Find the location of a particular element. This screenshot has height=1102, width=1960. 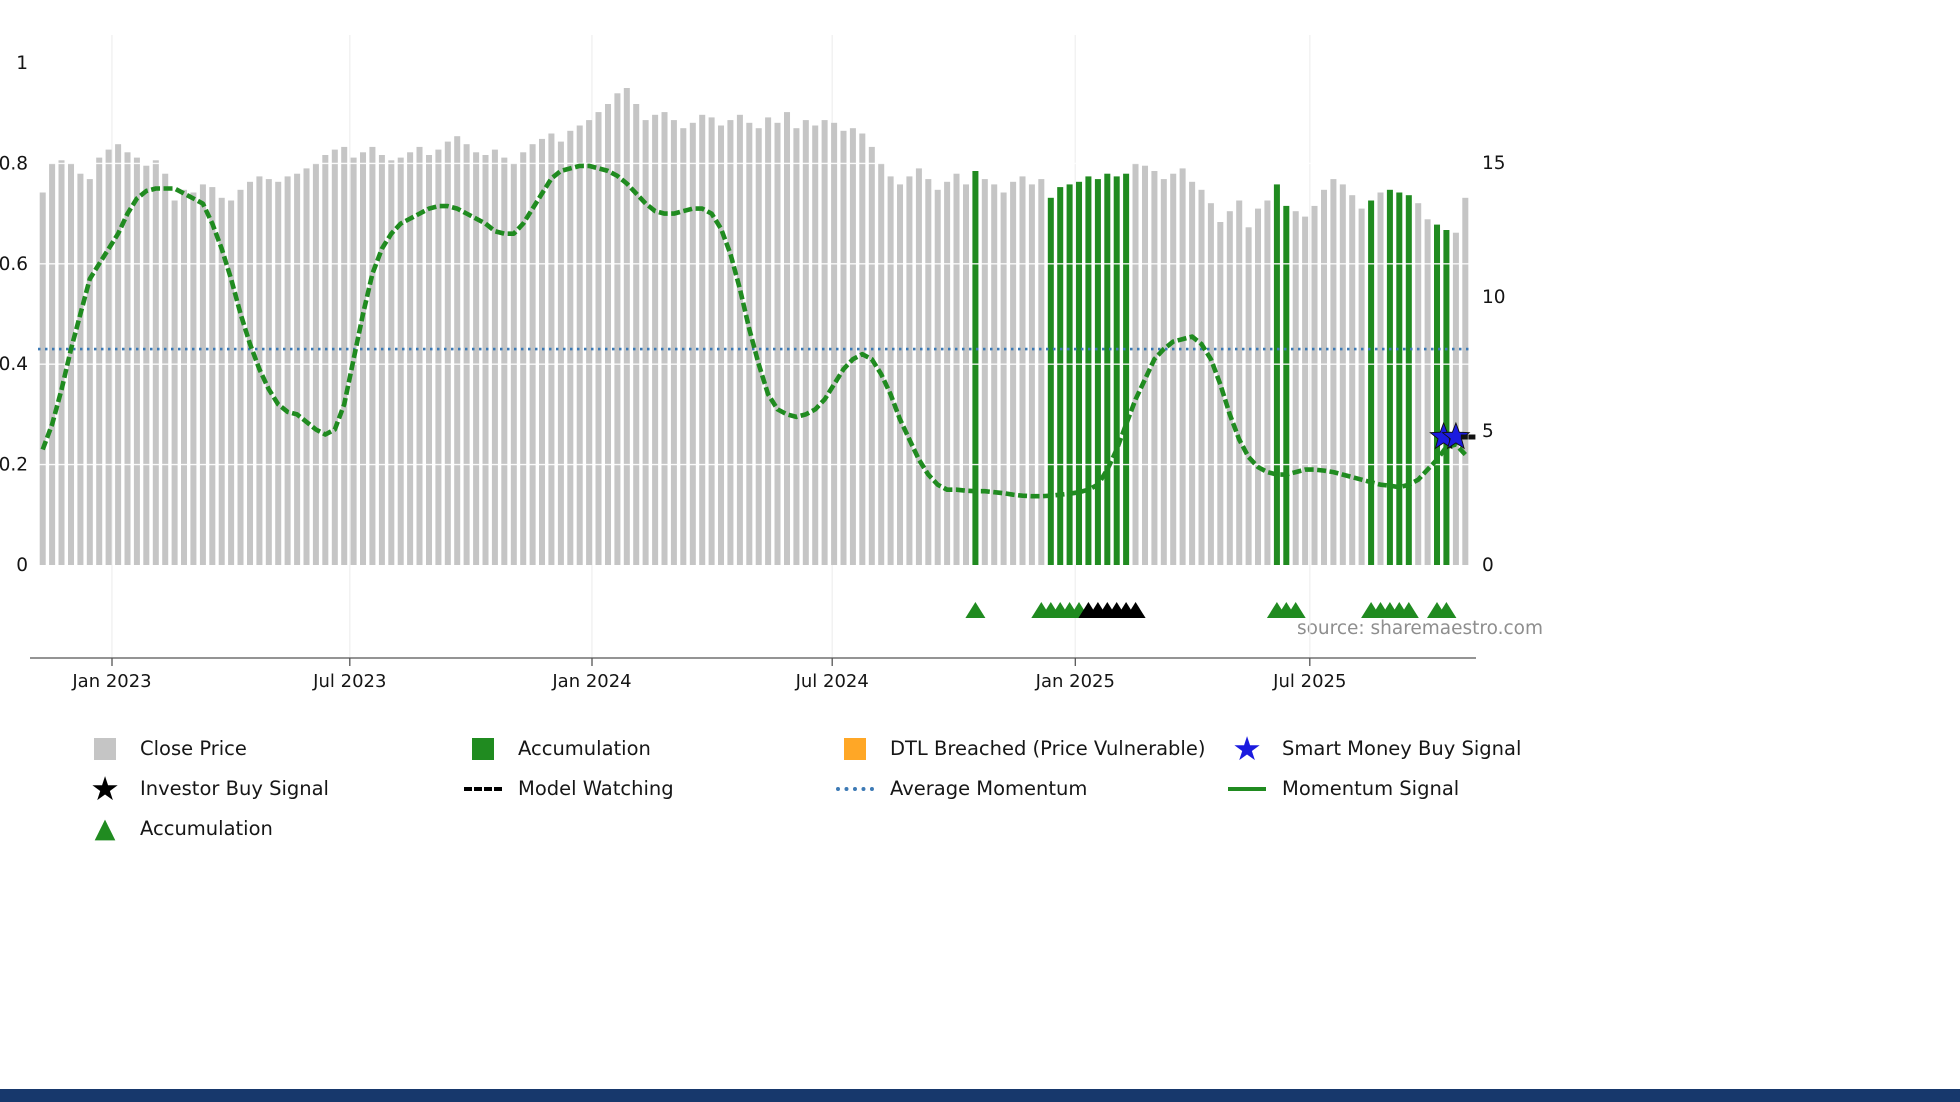

right-axis-tick-label: 5 is located at coordinates (1488, 431).